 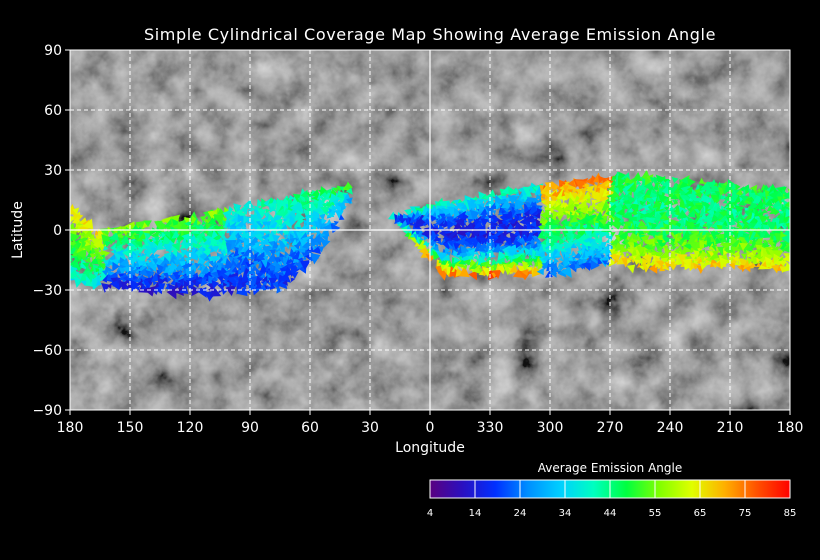 What do you see at coordinates (53, 111) in the screenshot?
I see `lat-tick-label: 60` at bounding box center [53, 111].